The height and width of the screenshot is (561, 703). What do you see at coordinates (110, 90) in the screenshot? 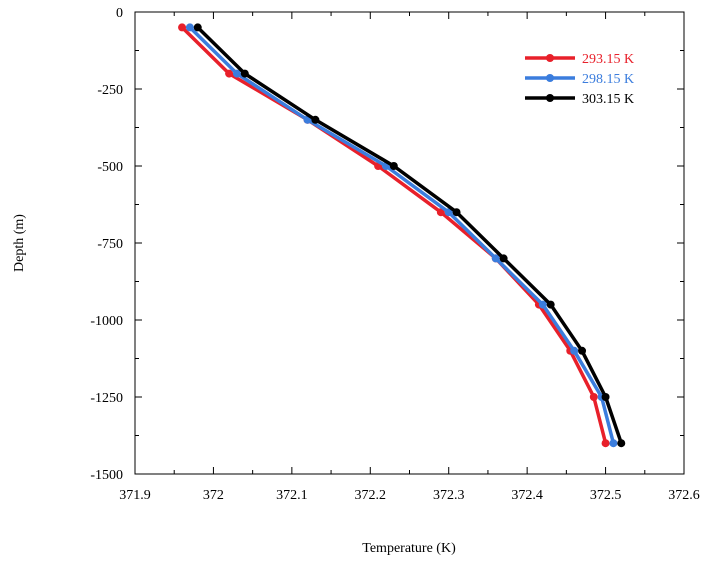
I see `y-tick-label: -250` at bounding box center [110, 90].